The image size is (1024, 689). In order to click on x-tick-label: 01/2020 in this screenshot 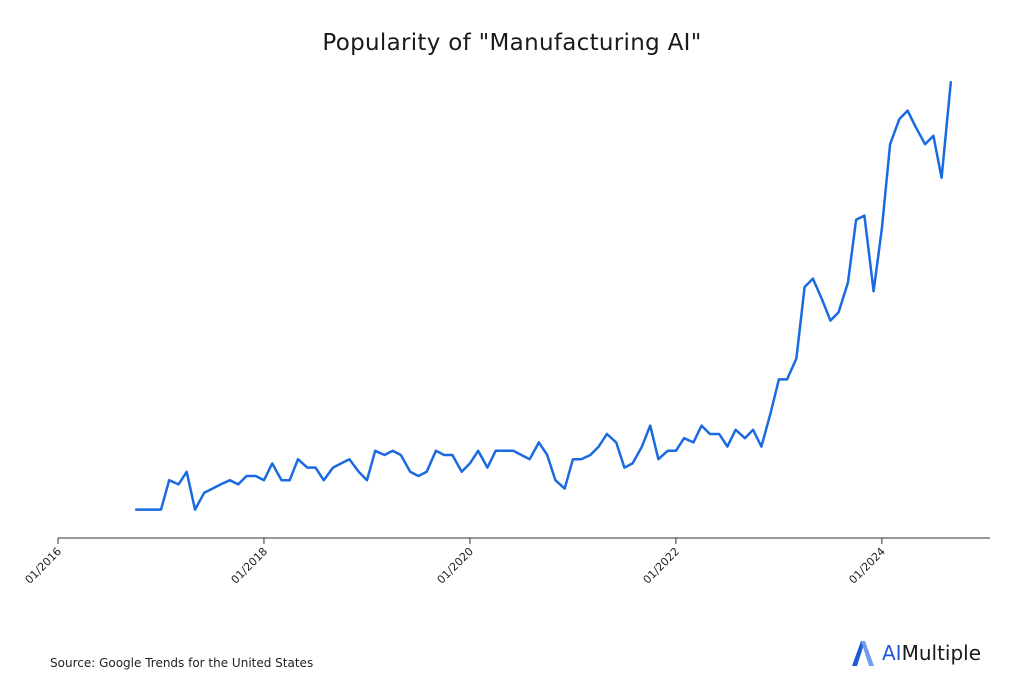, I will do `click(456, 566)`.